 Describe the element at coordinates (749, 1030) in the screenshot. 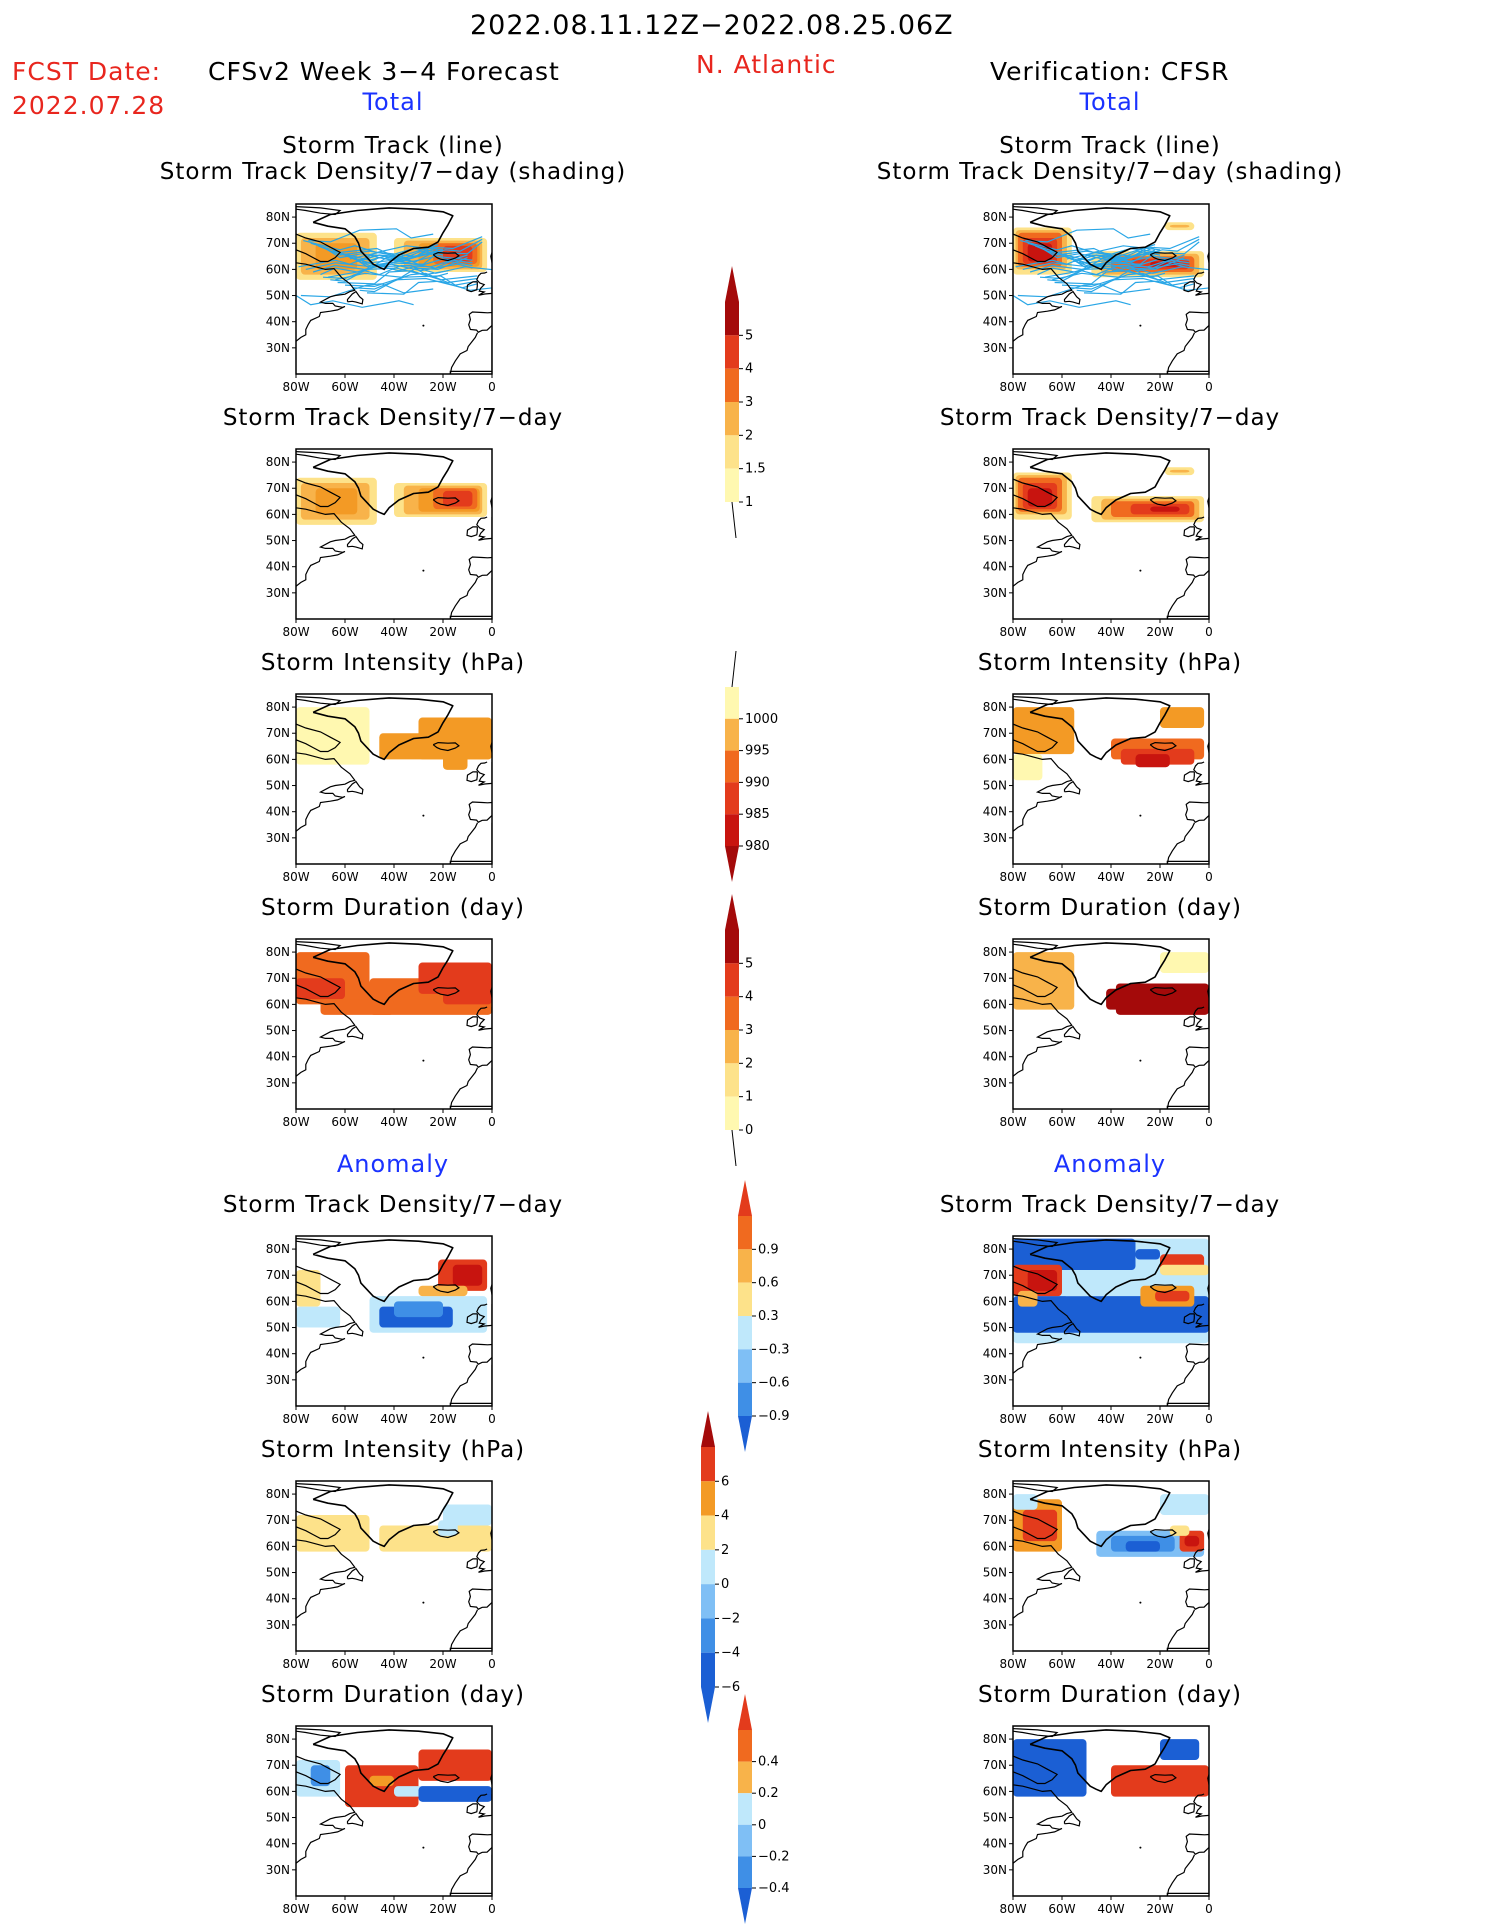

I see `colorbar-label: 3` at that location.